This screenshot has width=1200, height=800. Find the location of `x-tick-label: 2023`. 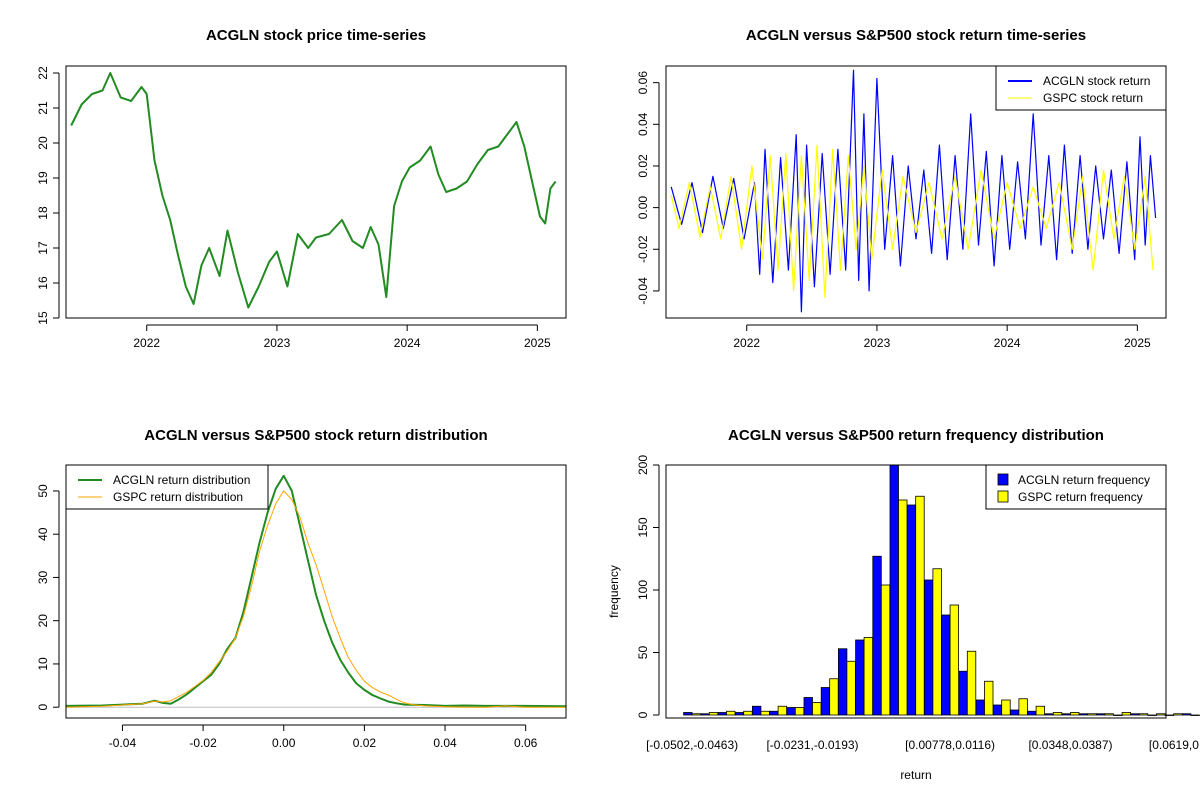

x-tick-label: 2023 is located at coordinates (277, 343).